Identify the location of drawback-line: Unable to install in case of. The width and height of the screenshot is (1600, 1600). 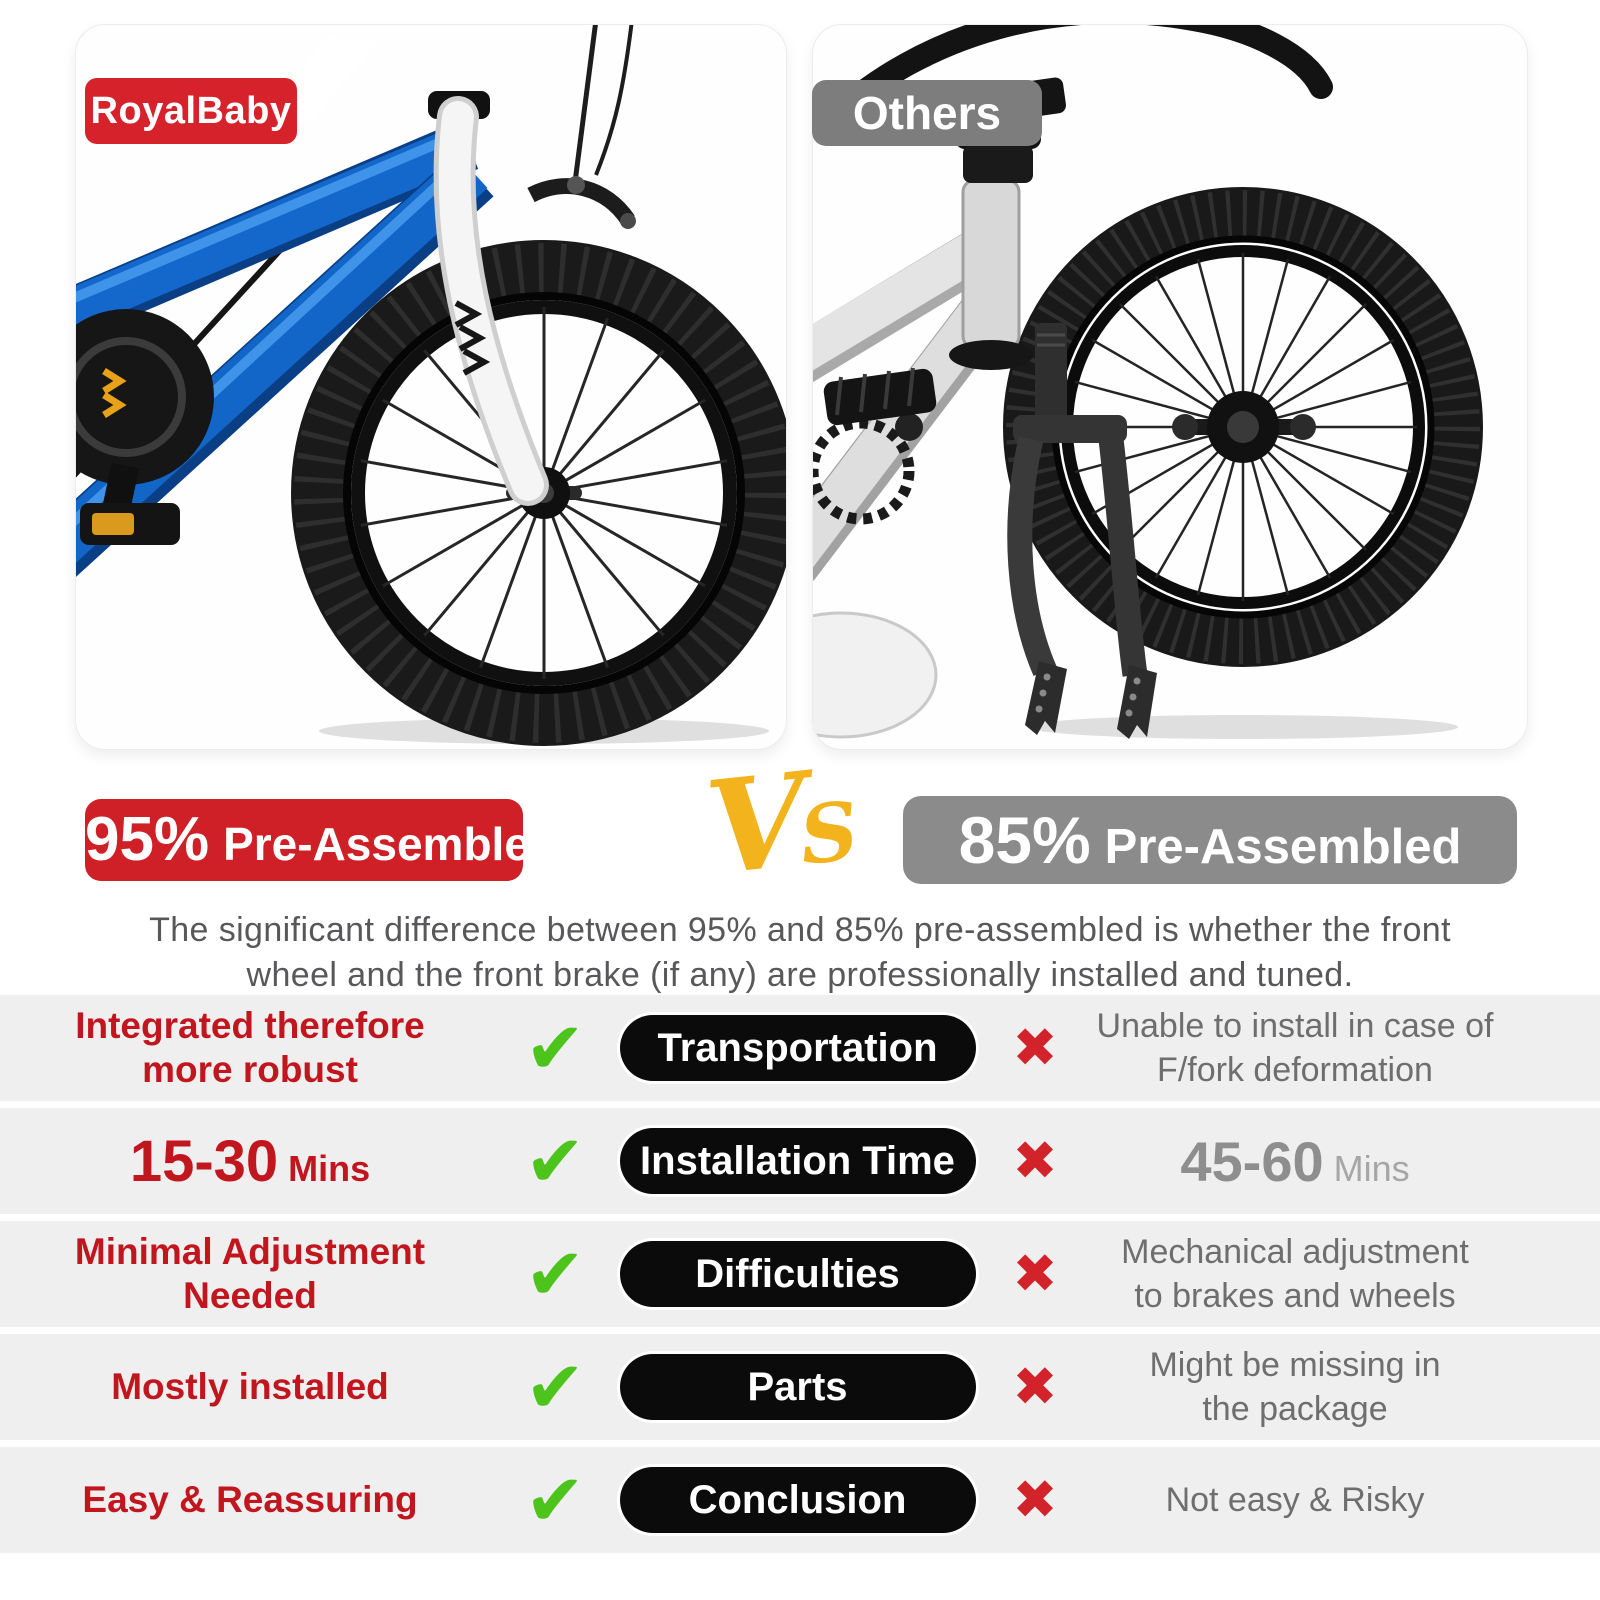
(1295, 1026).